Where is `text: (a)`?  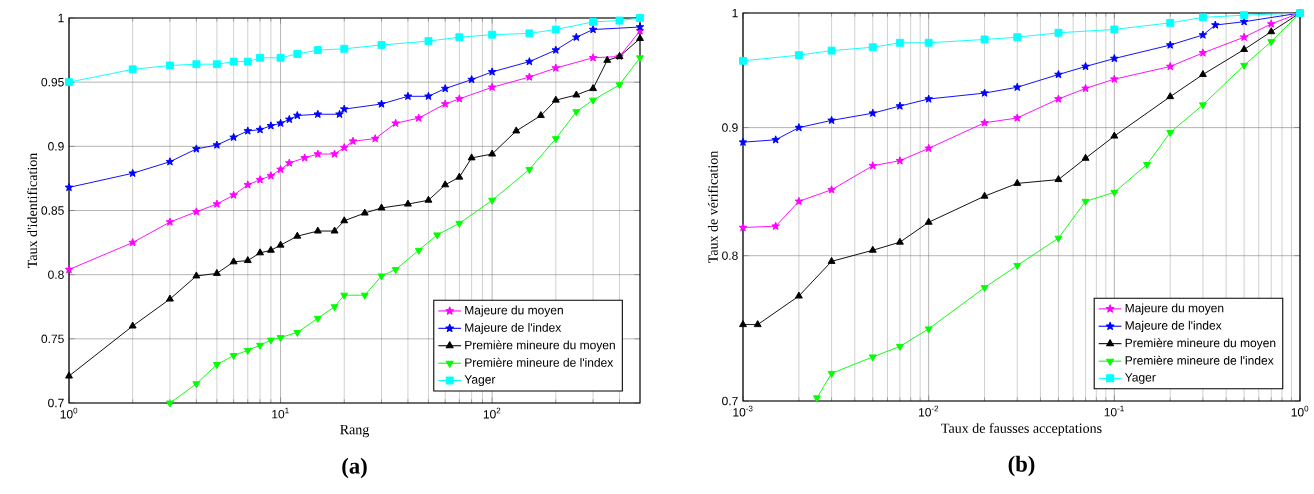
text: (a) is located at coordinates (354, 468).